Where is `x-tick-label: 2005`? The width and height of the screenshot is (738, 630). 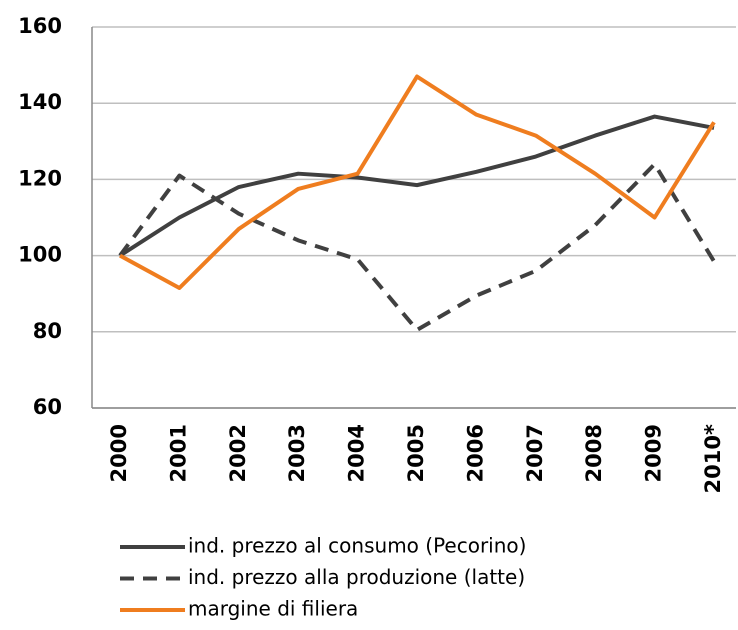 x-tick-label: 2005 is located at coordinates (416, 453).